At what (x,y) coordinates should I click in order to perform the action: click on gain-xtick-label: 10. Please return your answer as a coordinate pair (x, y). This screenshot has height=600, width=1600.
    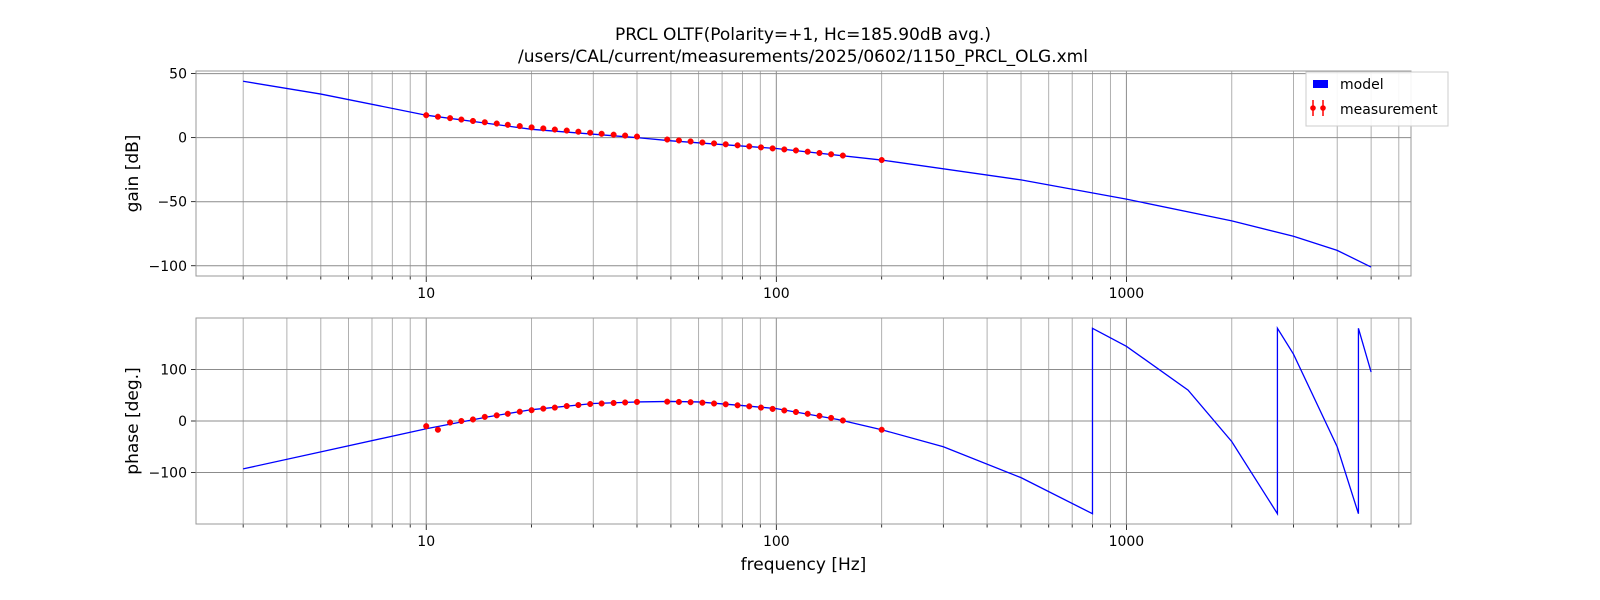
    Looking at the image, I should click on (426, 294).